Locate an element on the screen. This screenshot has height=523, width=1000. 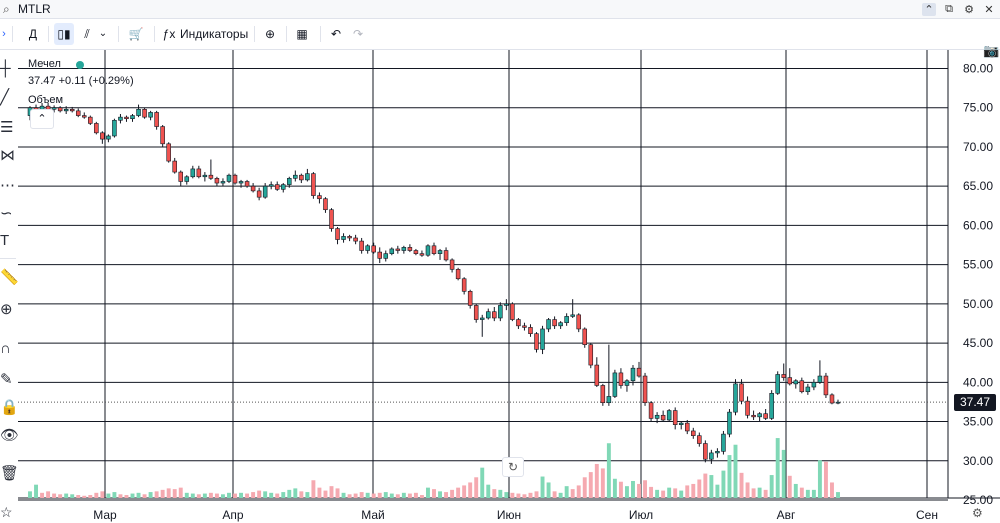
candles-icon: ▯▮ is located at coordinates (64, 34).